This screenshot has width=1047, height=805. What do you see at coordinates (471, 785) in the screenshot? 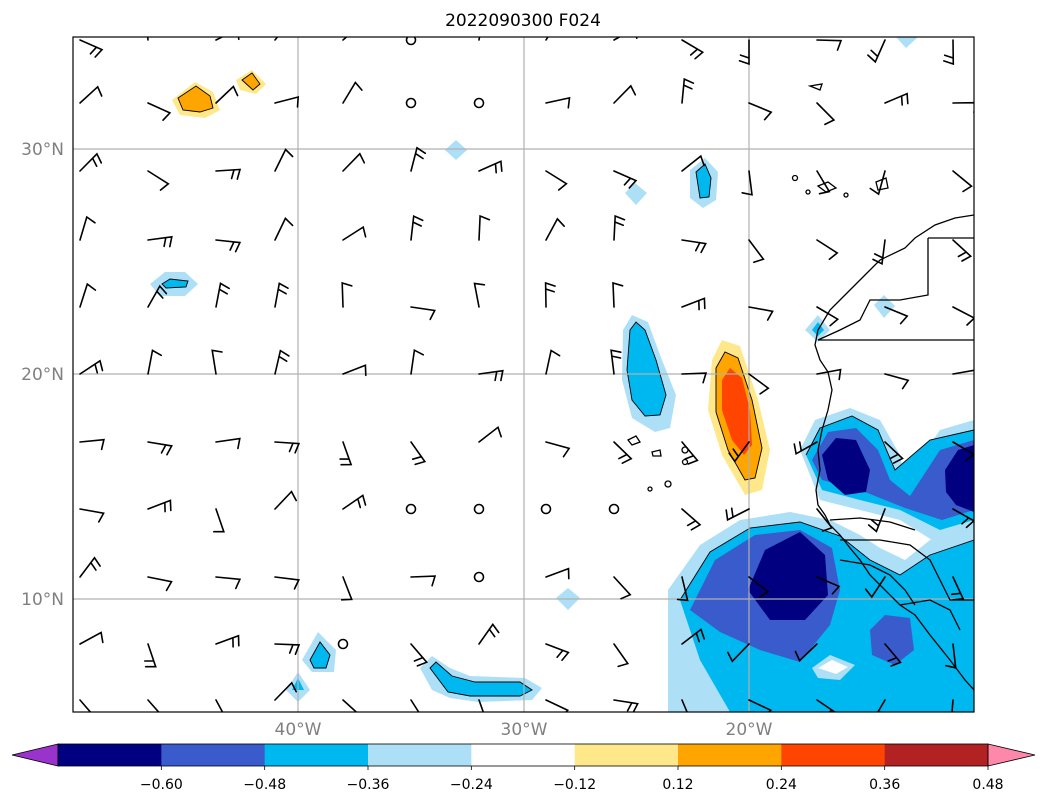
I see `colorbar-tick-label: −0.24` at bounding box center [471, 785].